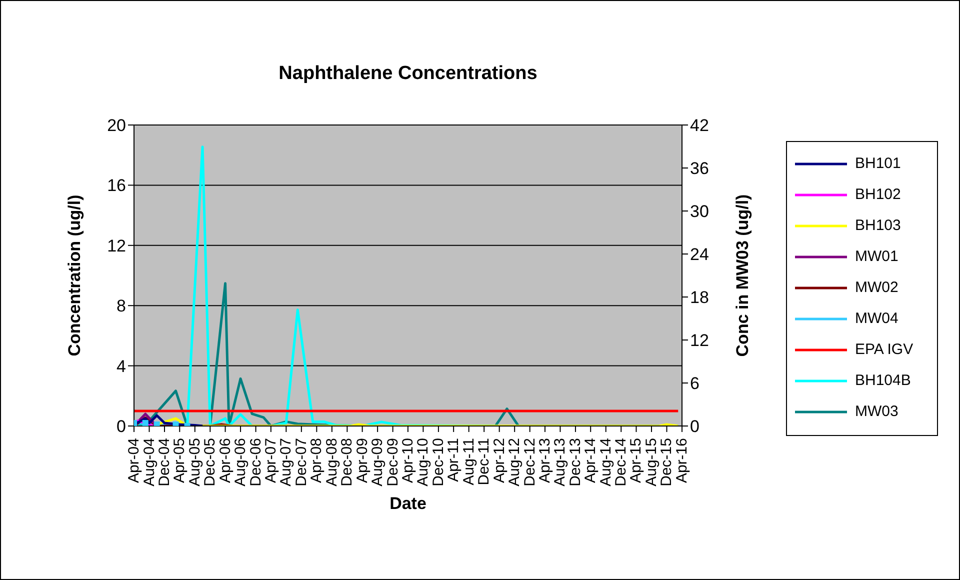 The image size is (960, 580). I want to click on y-tick-label: 20, so click(116, 126).